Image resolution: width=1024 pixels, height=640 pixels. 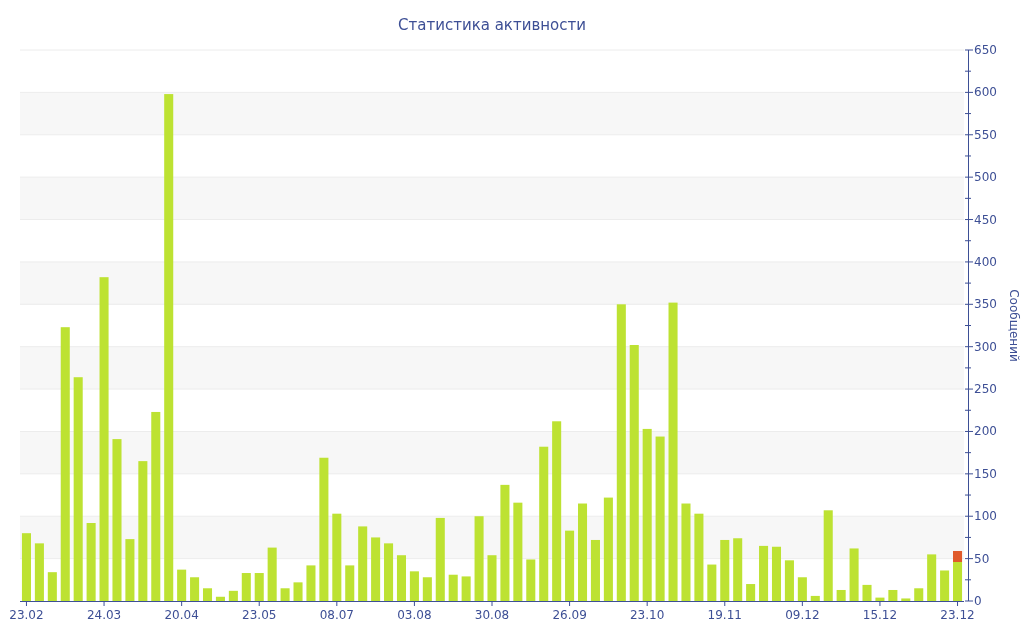 I want to click on x-tick-label: 20.04, so click(x=181, y=615).